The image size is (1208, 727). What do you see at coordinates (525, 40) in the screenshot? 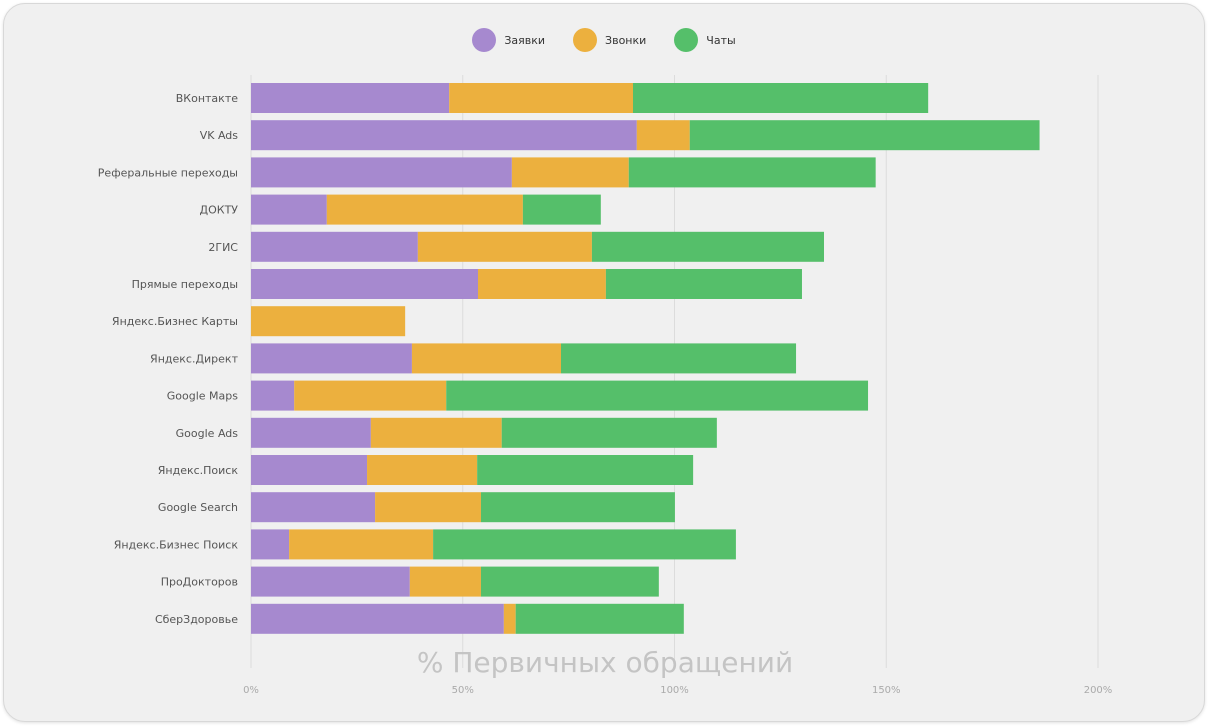
I see `legend-label: Заявки` at bounding box center [525, 40].